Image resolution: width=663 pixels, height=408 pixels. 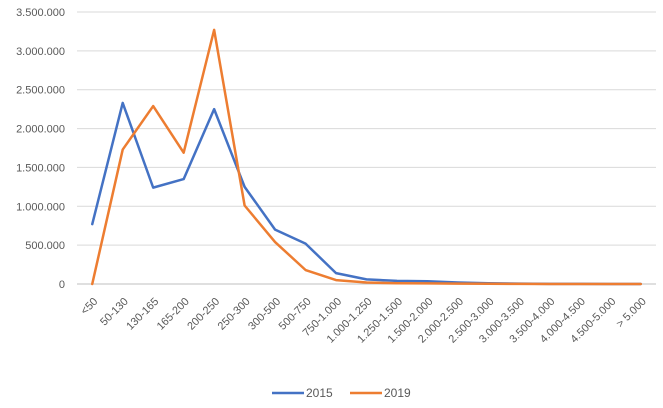 I want to click on legend: 2015 2019, so click(x=341, y=393).